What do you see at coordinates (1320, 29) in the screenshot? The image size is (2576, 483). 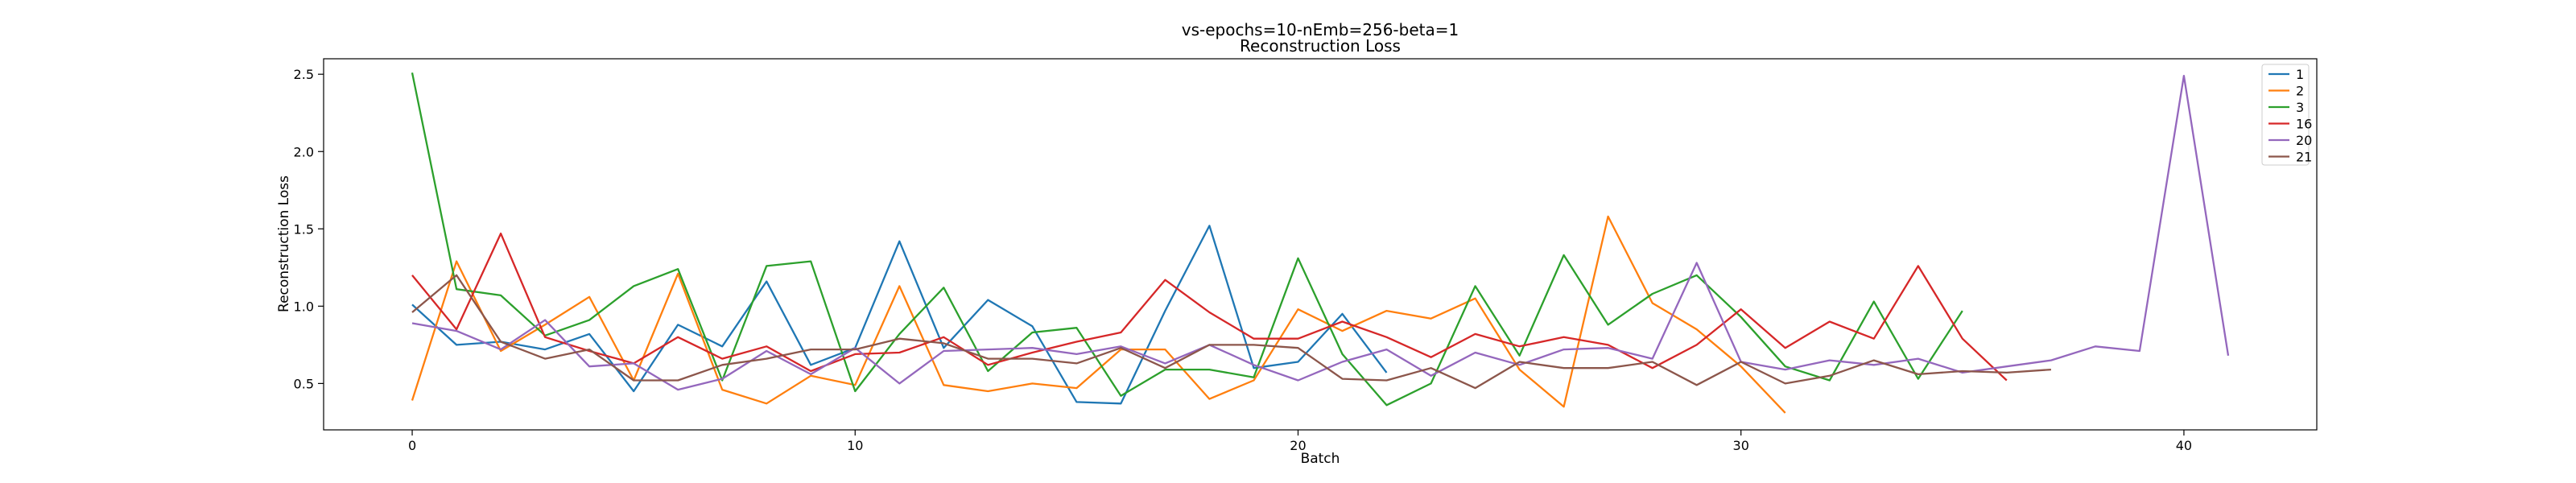 I see `chart-title: vs-epochs=10-nEmb=256-beta=1` at bounding box center [1320, 29].